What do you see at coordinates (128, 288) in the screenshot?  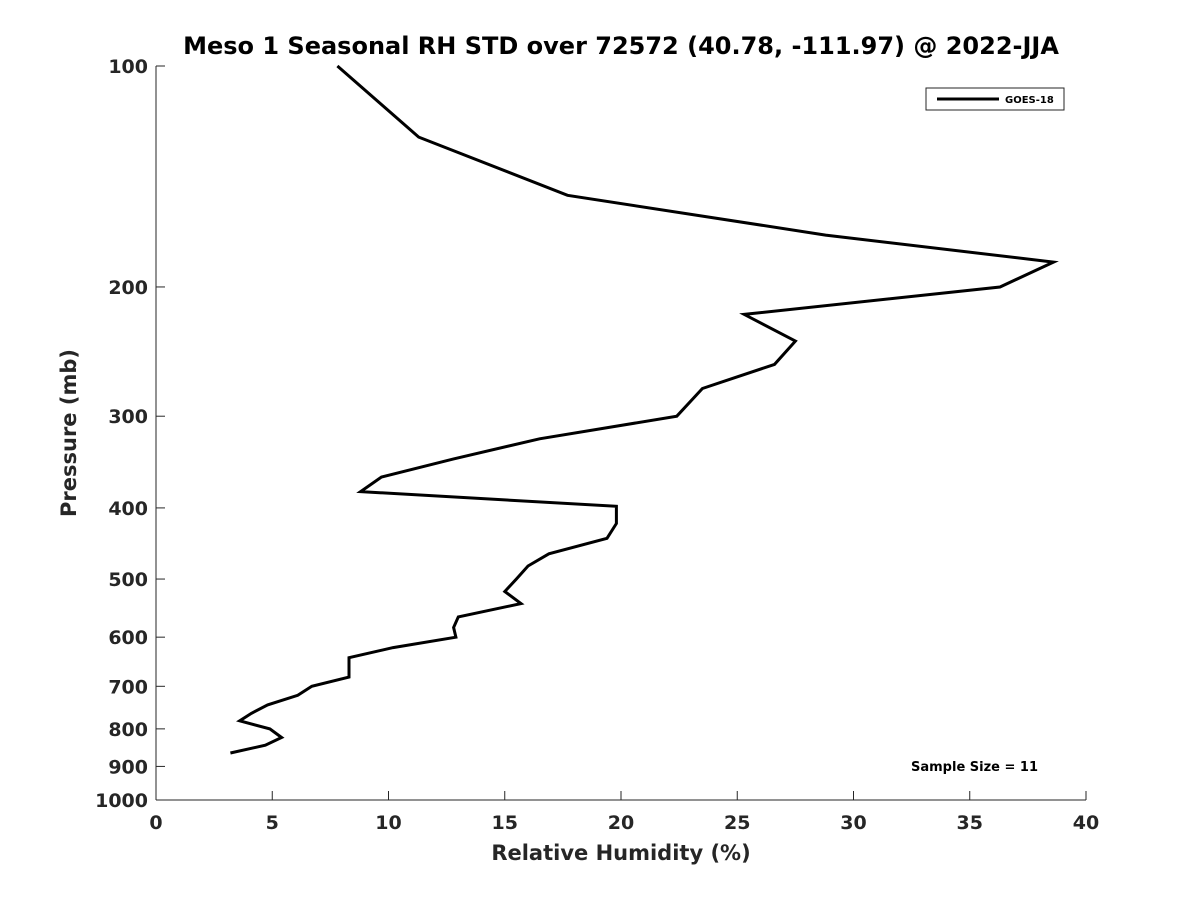 I see `y-tick-label: 200` at bounding box center [128, 288].